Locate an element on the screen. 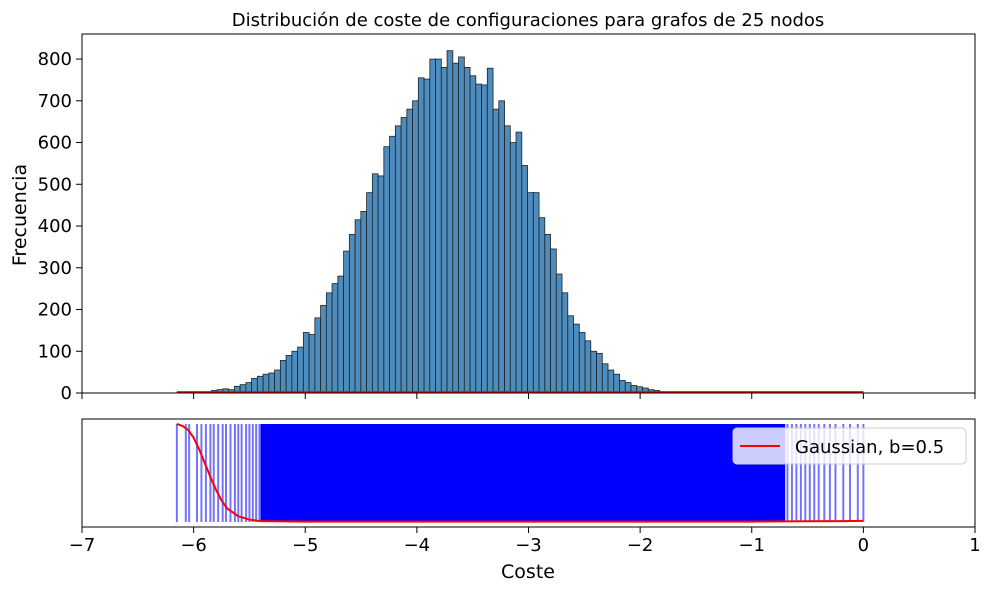 This screenshot has height=594, width=990. x-tick-label: 1 is located at coordinates (974, 545).